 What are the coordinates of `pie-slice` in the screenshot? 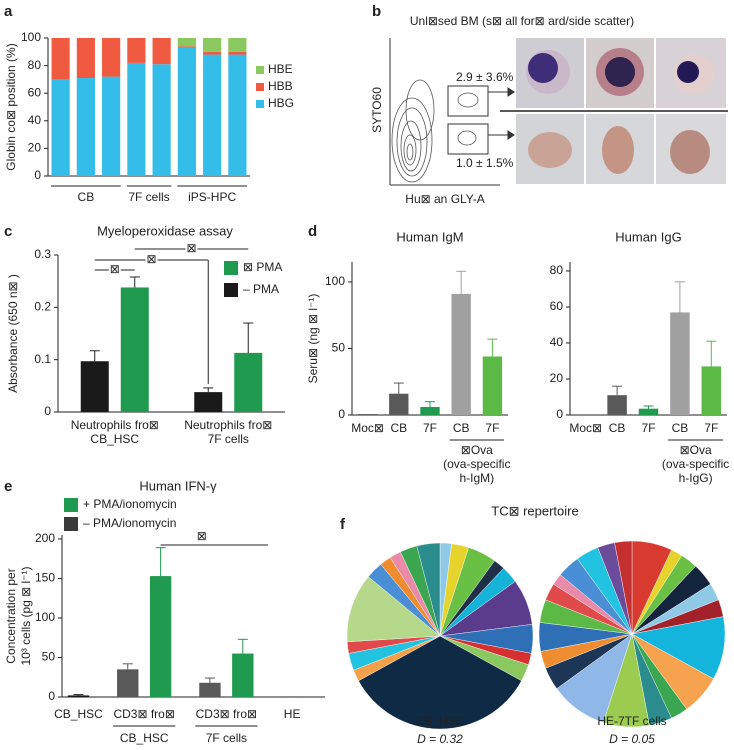 It's located at (428, 589).